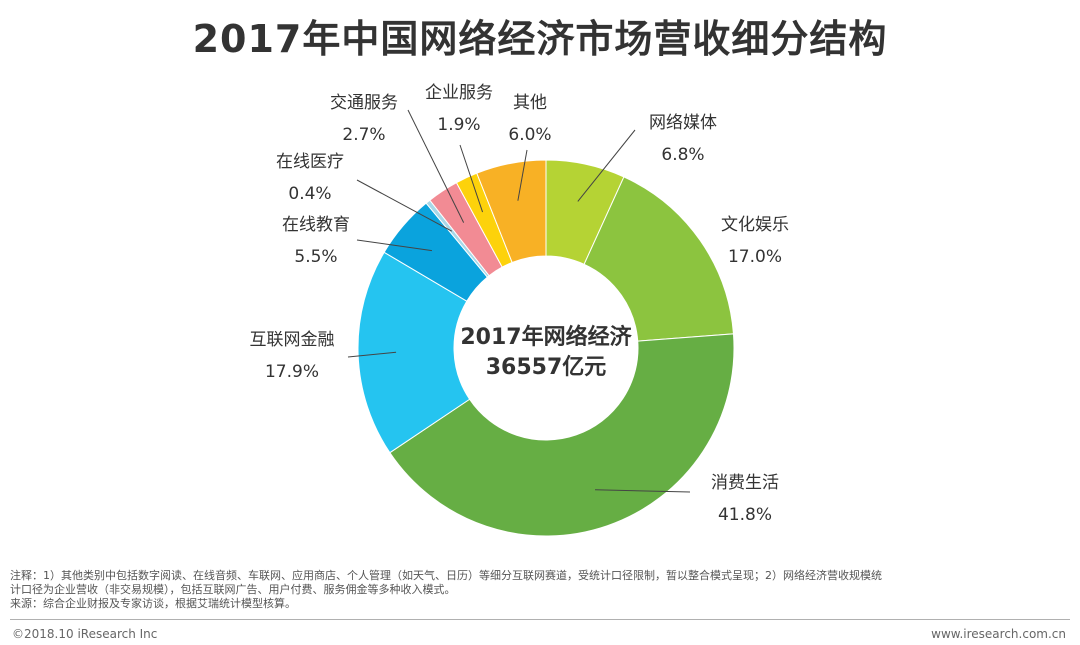 This screenshot has height=645, width=1080. What do you see at coordinates (755, 225) in the screenshot?
I see `slice-1-name: 文化娱乐` at bounding box center [755, 225].